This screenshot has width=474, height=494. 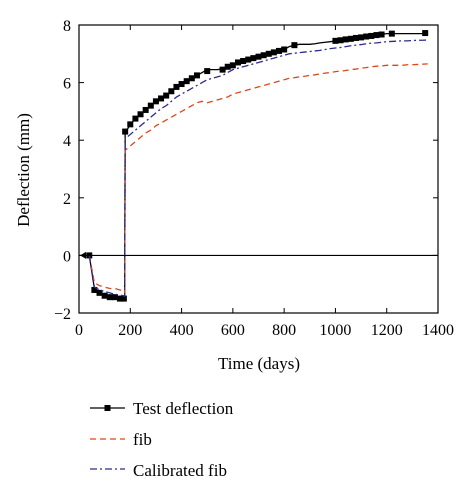 I want to click on legend-label-fib: fib, so click(x=142, y=439).